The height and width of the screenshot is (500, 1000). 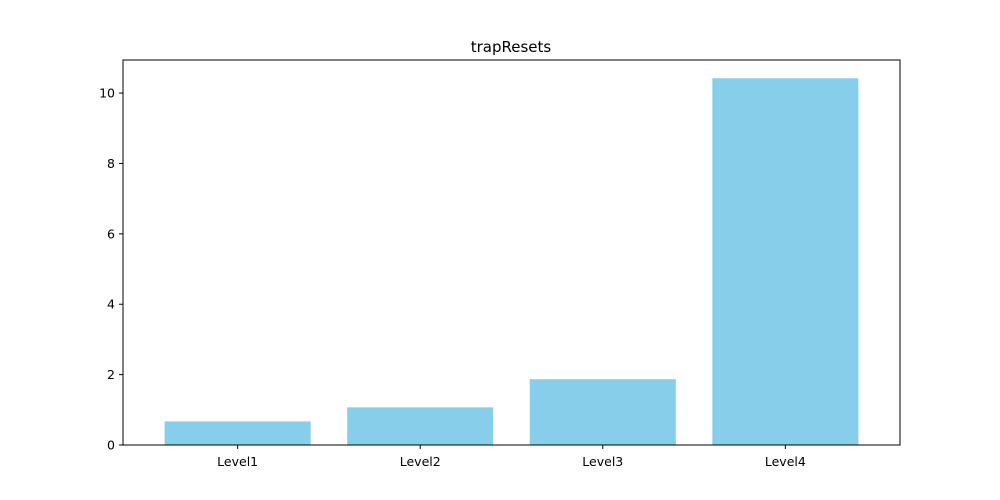 I want to click on y-tick-label: 4, so click(x=111, y=304).